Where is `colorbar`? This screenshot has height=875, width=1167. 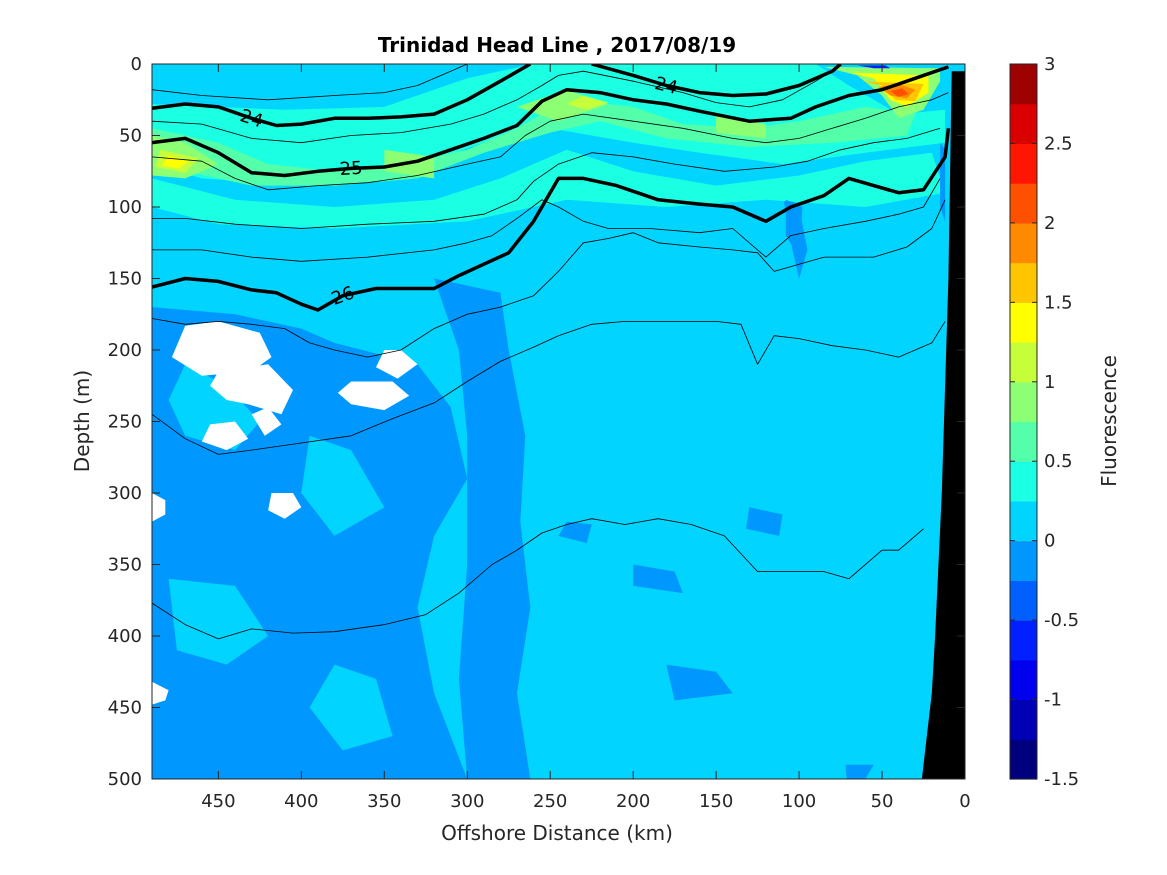 colorbar is located at coordinates (1023, 422).